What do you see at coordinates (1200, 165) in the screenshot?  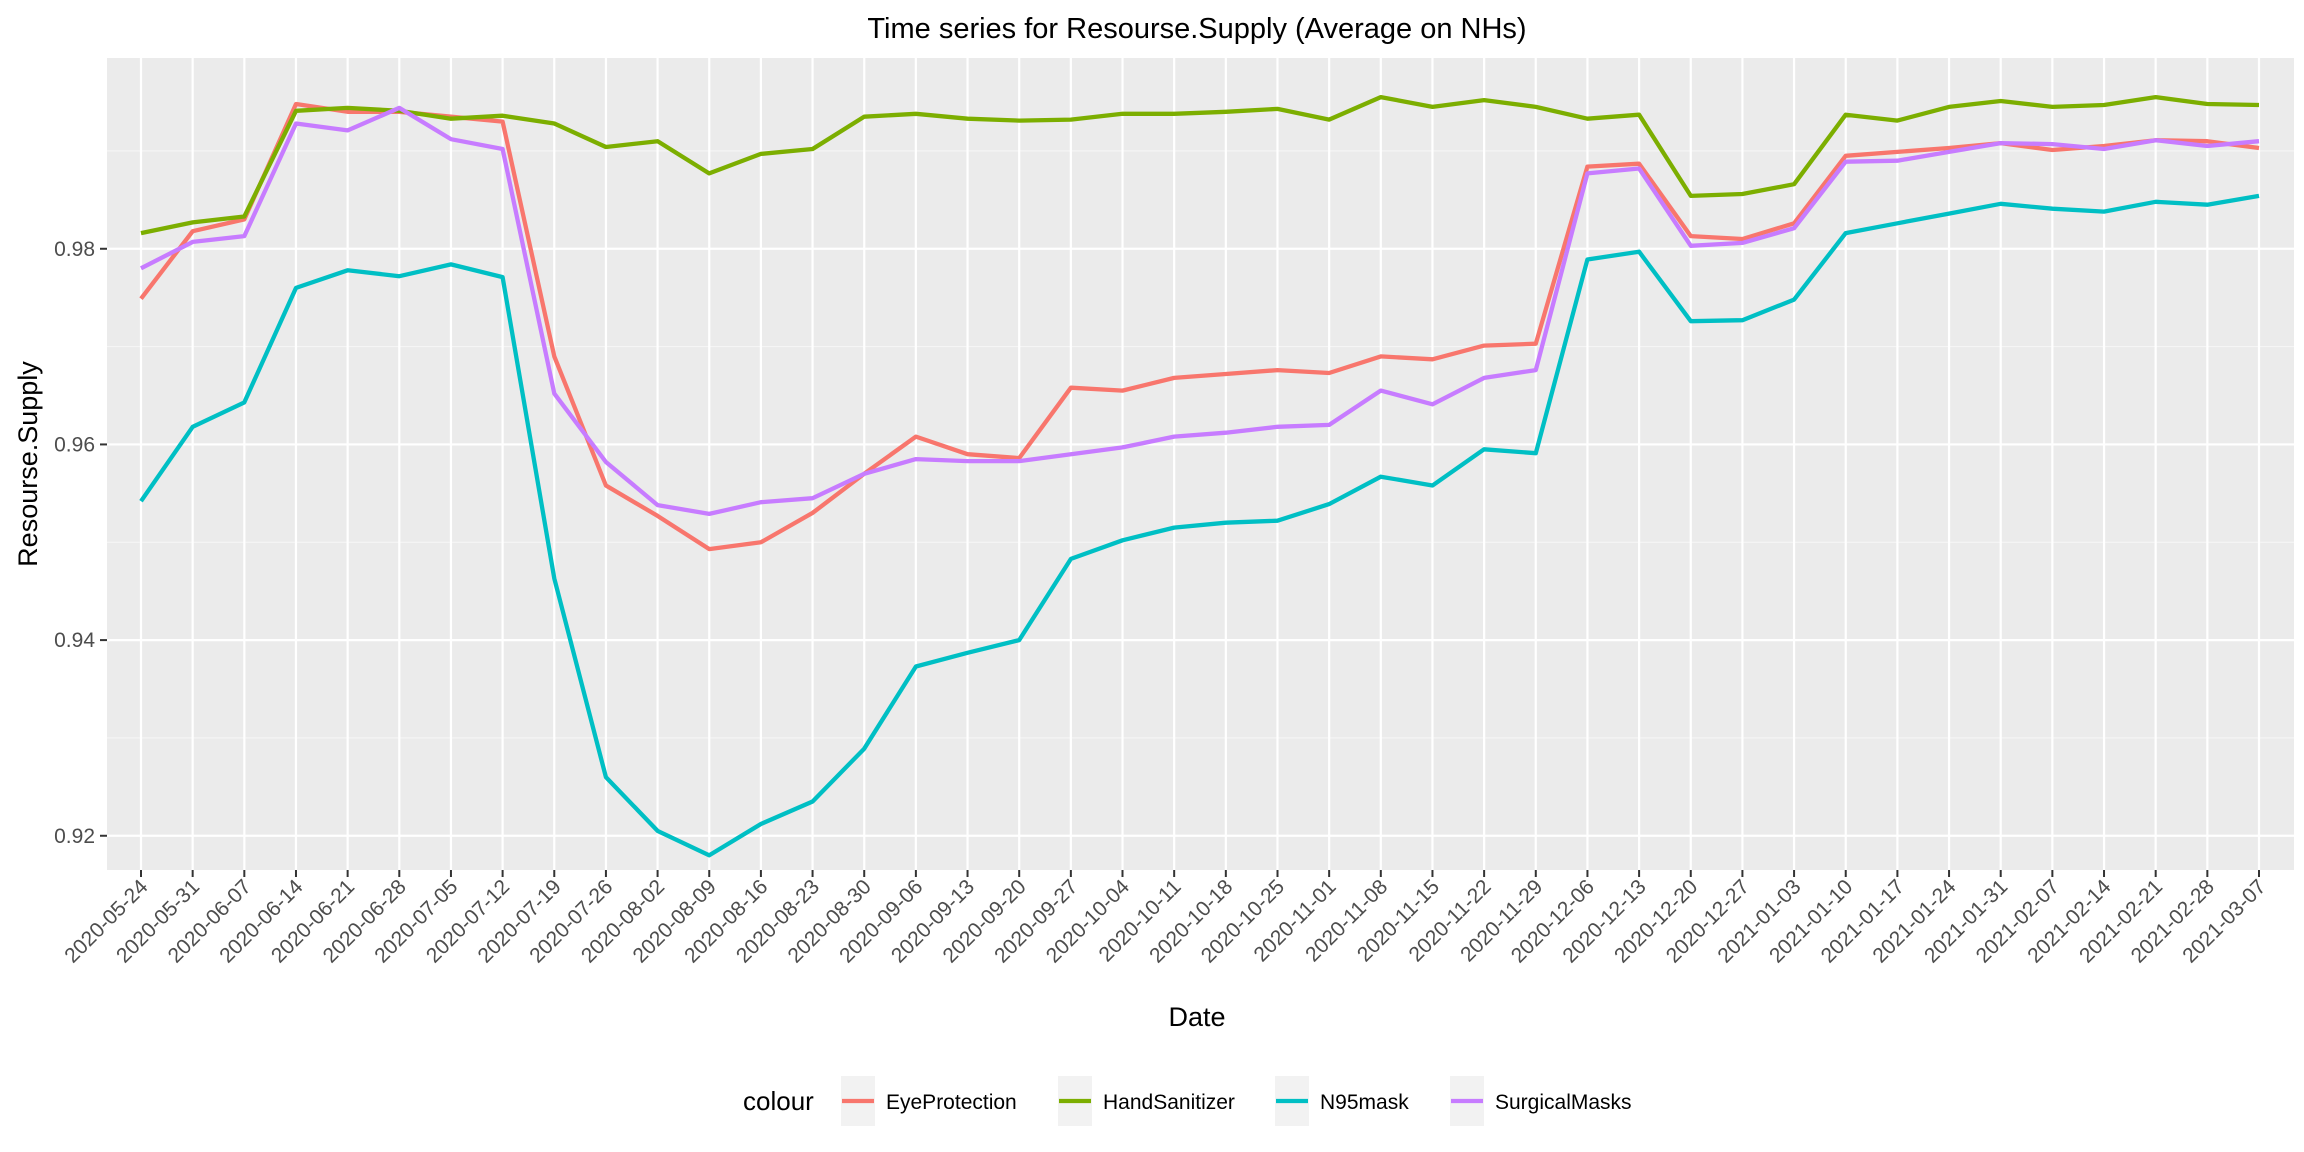 I see `series-line-handsanitizer` at bounding box center [1200, 165].